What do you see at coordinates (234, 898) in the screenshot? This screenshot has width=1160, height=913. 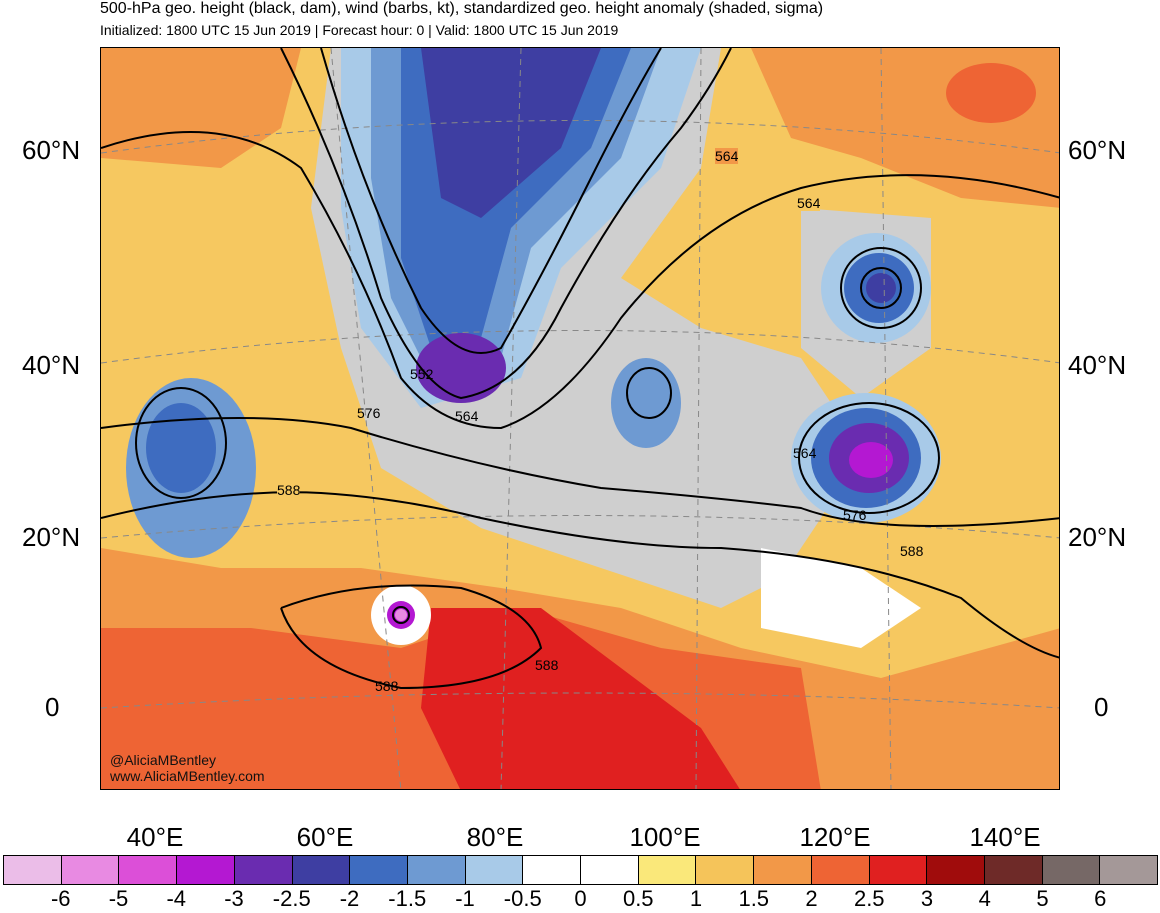 I see `colorbar-tick-label: -3` at bounding box center [234, 898].